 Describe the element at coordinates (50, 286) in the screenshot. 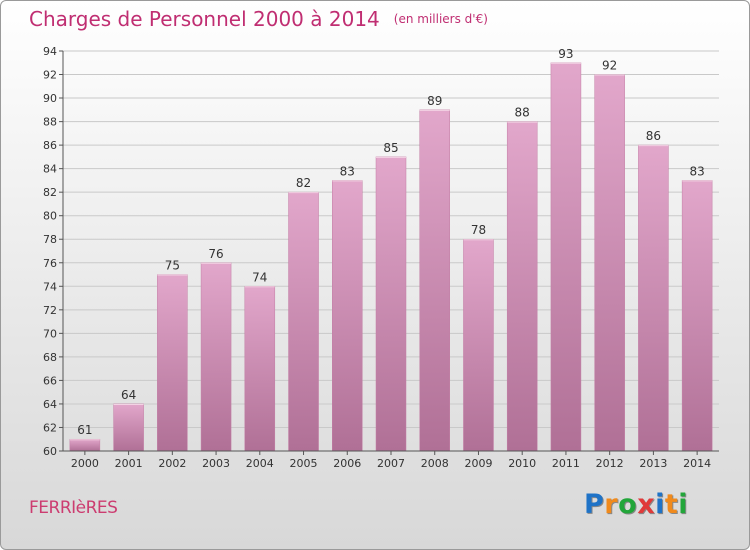

I see `y-tick-label: 74` at that location.